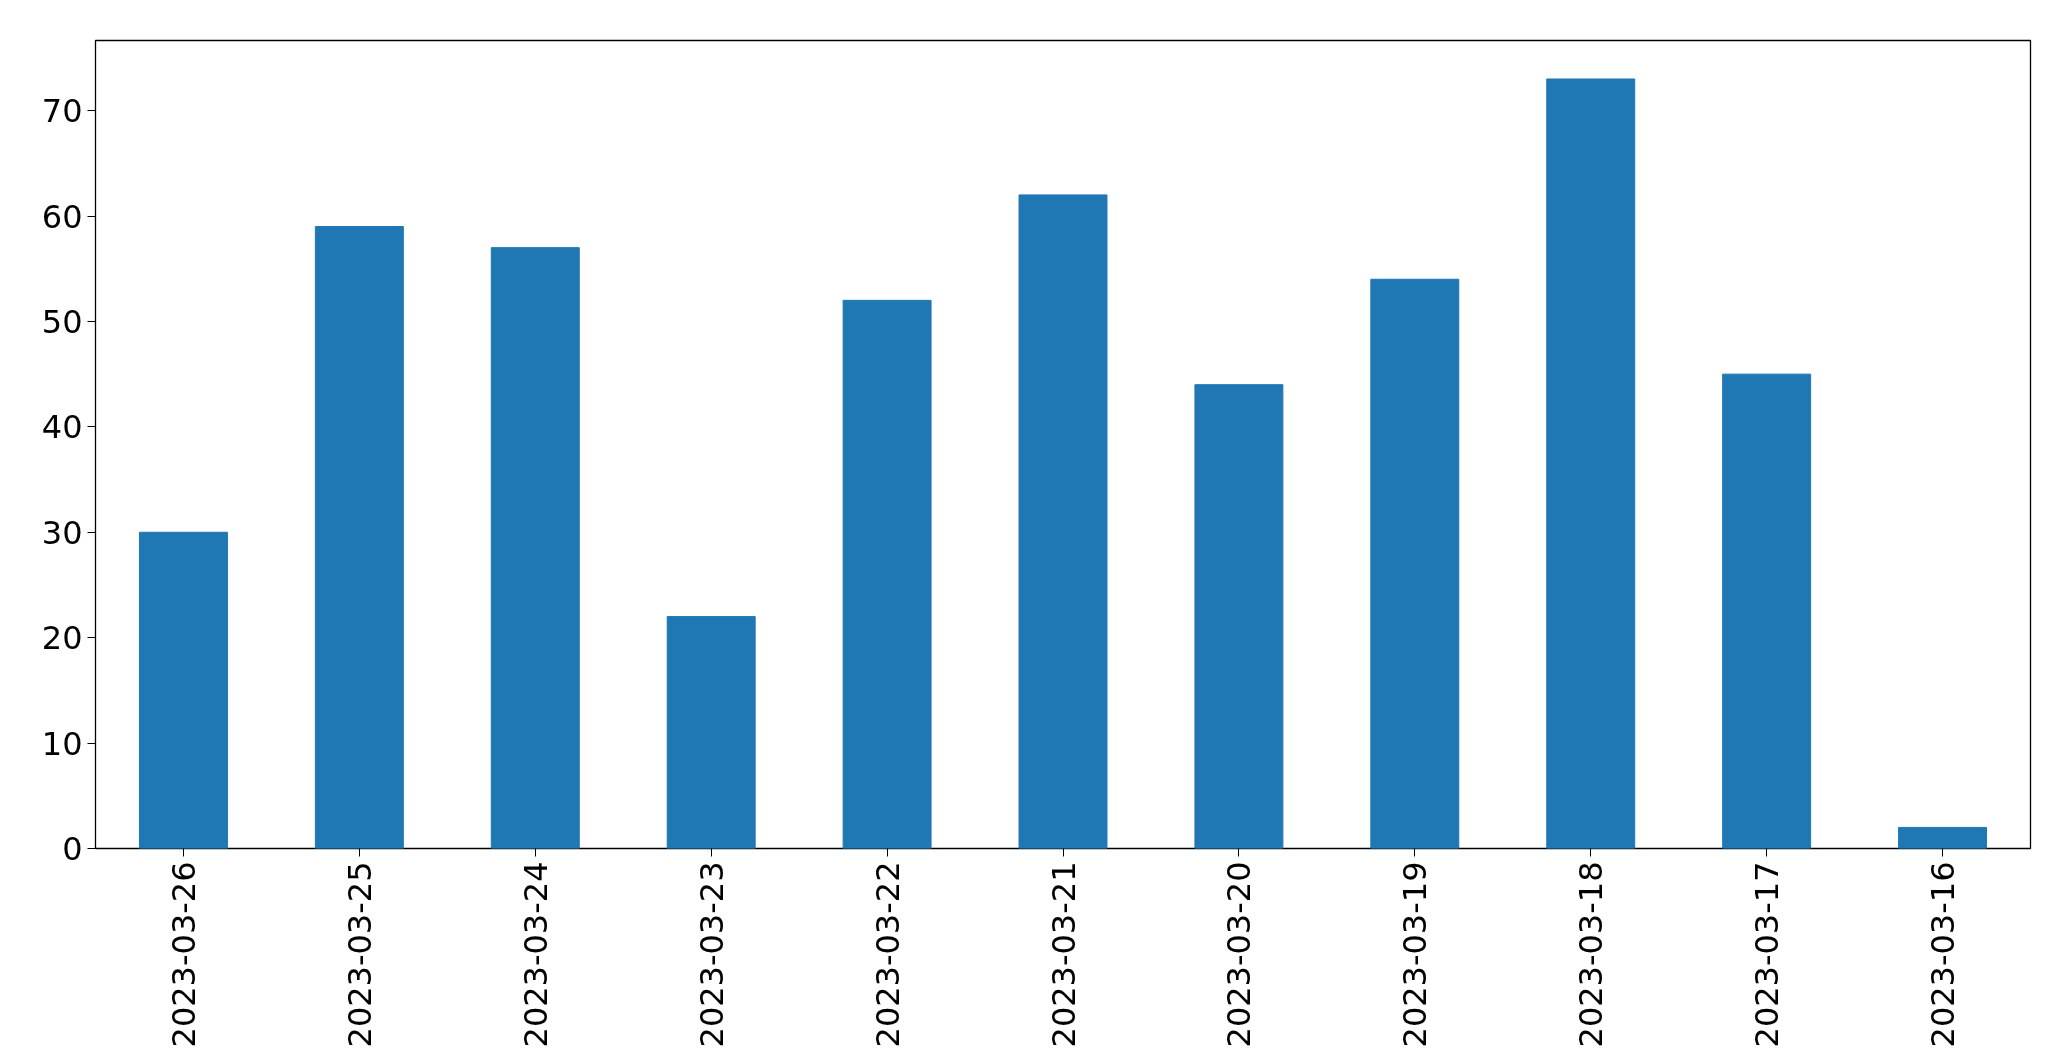 Image resolution: width=2071 pixels, height=1061 pixels. What do you see at coordinates (62, 638) in the screenshot?
I see `y-tick-label: 20` at bounding box center [62, 638].